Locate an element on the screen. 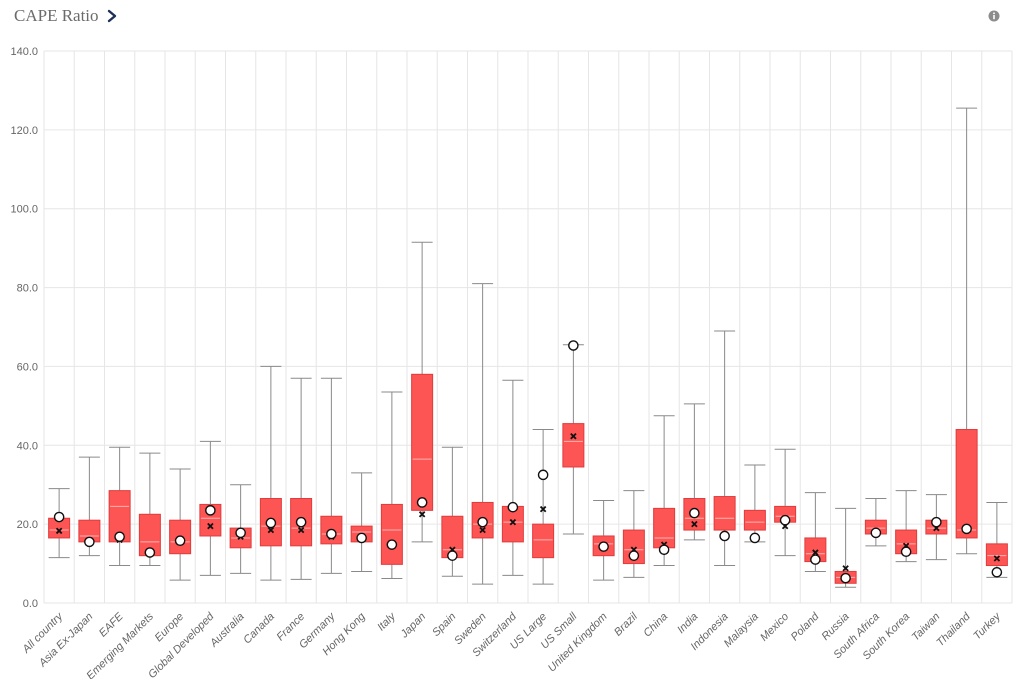  y-tick-label: 120.0 is located at coordinates (24, 131).